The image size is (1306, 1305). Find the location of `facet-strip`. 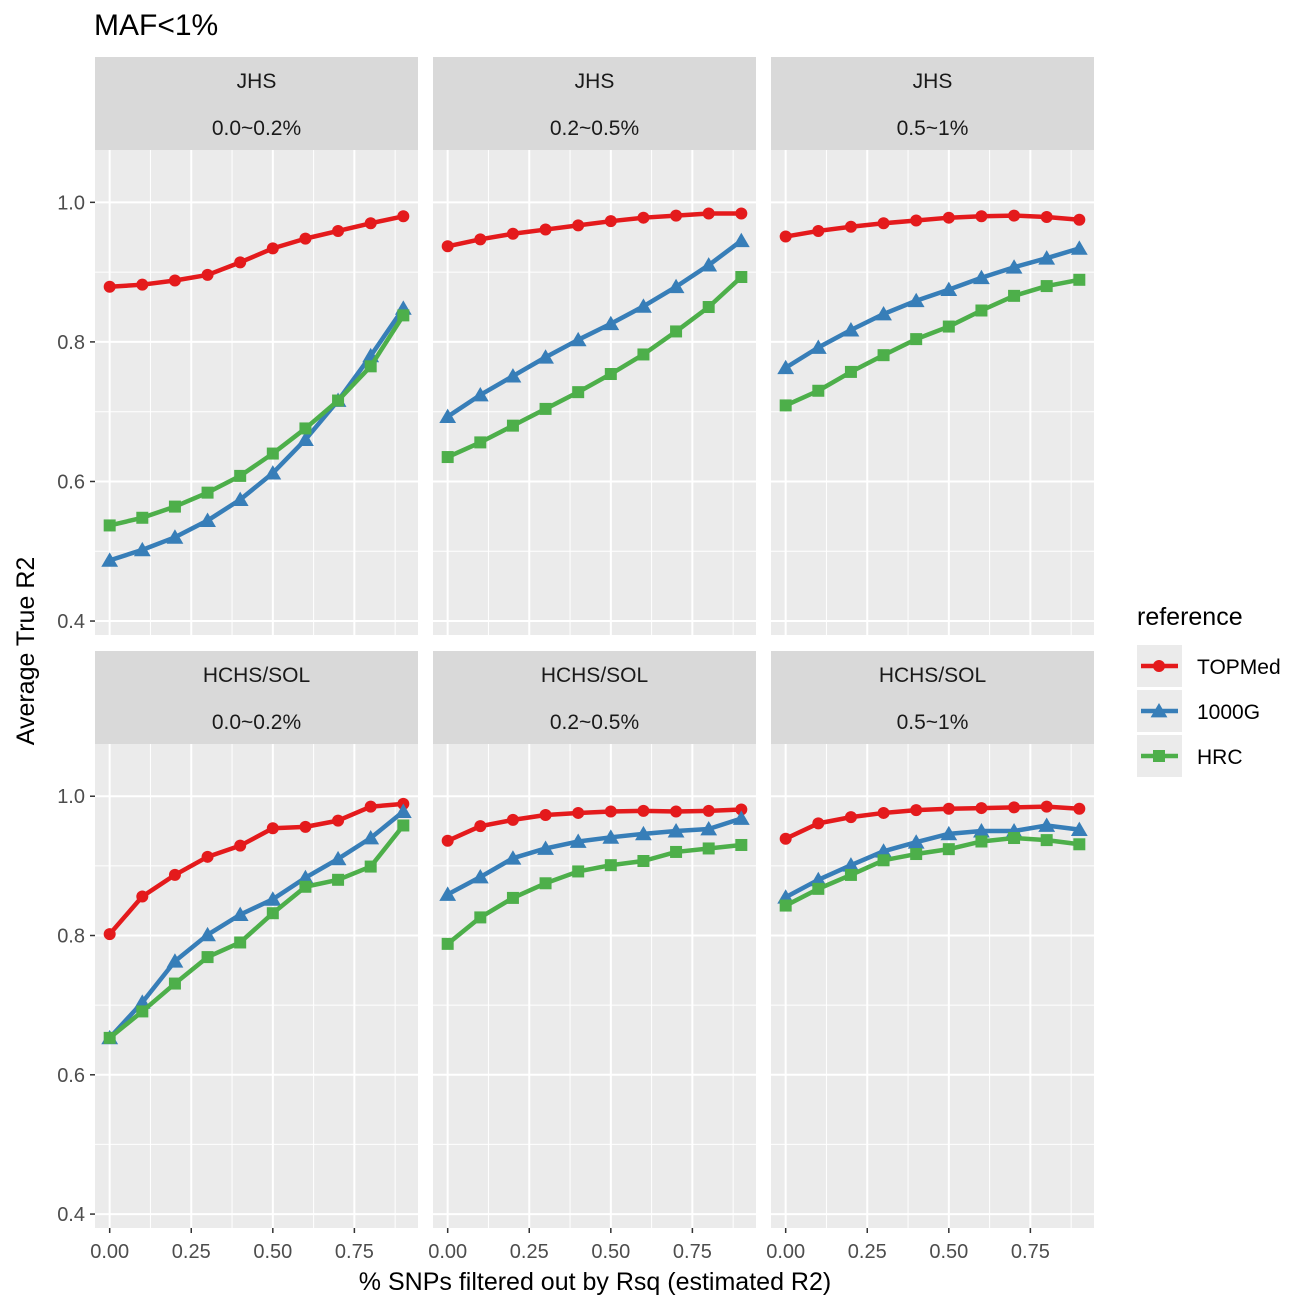

facet-strip is located at coordinates (256, 697).